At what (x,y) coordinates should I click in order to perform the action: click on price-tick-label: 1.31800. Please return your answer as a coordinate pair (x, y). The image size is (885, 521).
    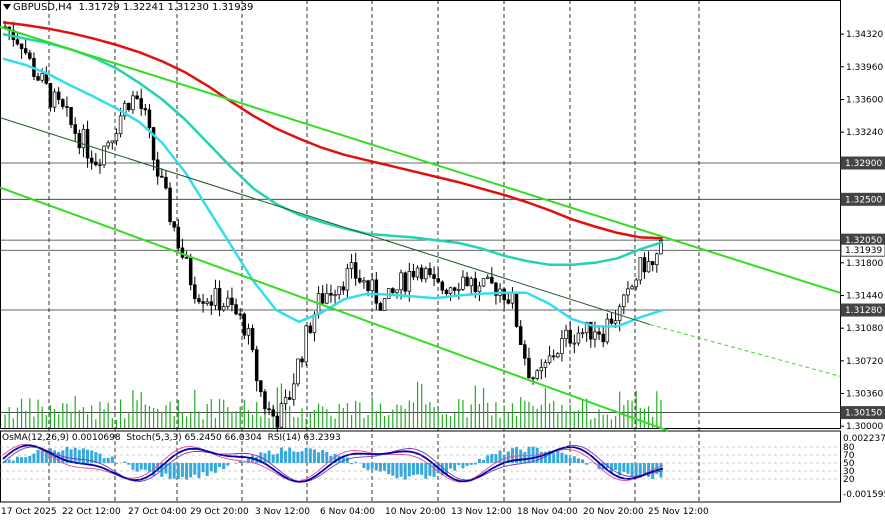
    Looking at the image, I should click on (864, 264).